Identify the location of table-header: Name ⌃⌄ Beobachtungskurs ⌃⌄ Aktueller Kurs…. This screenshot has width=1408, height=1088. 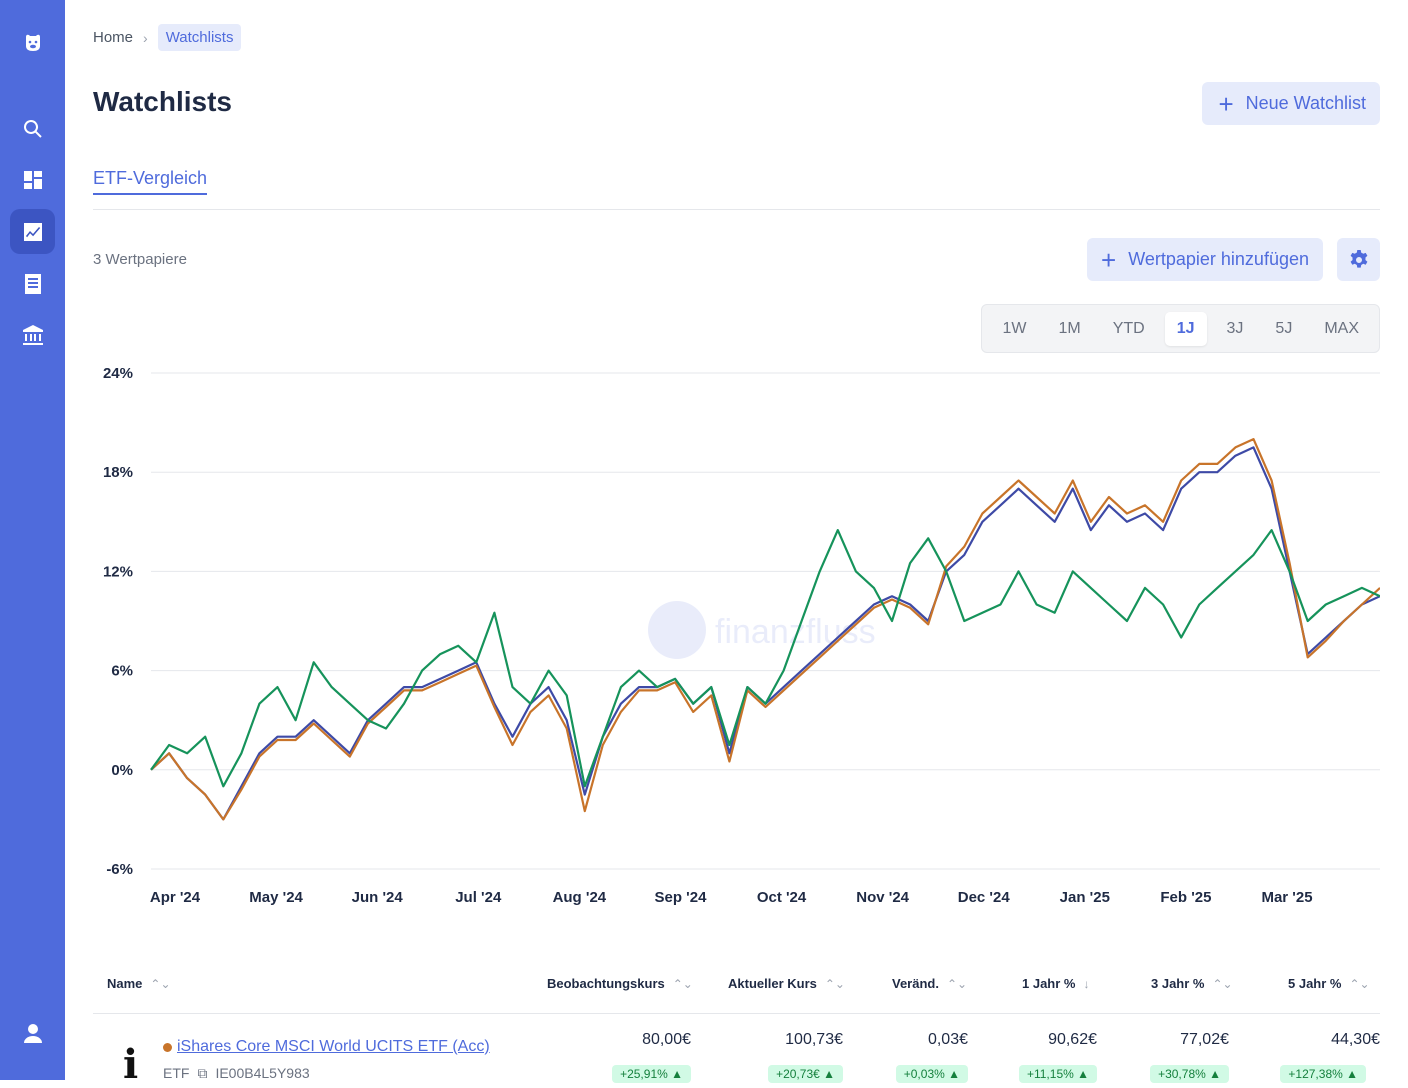
(736, 991).